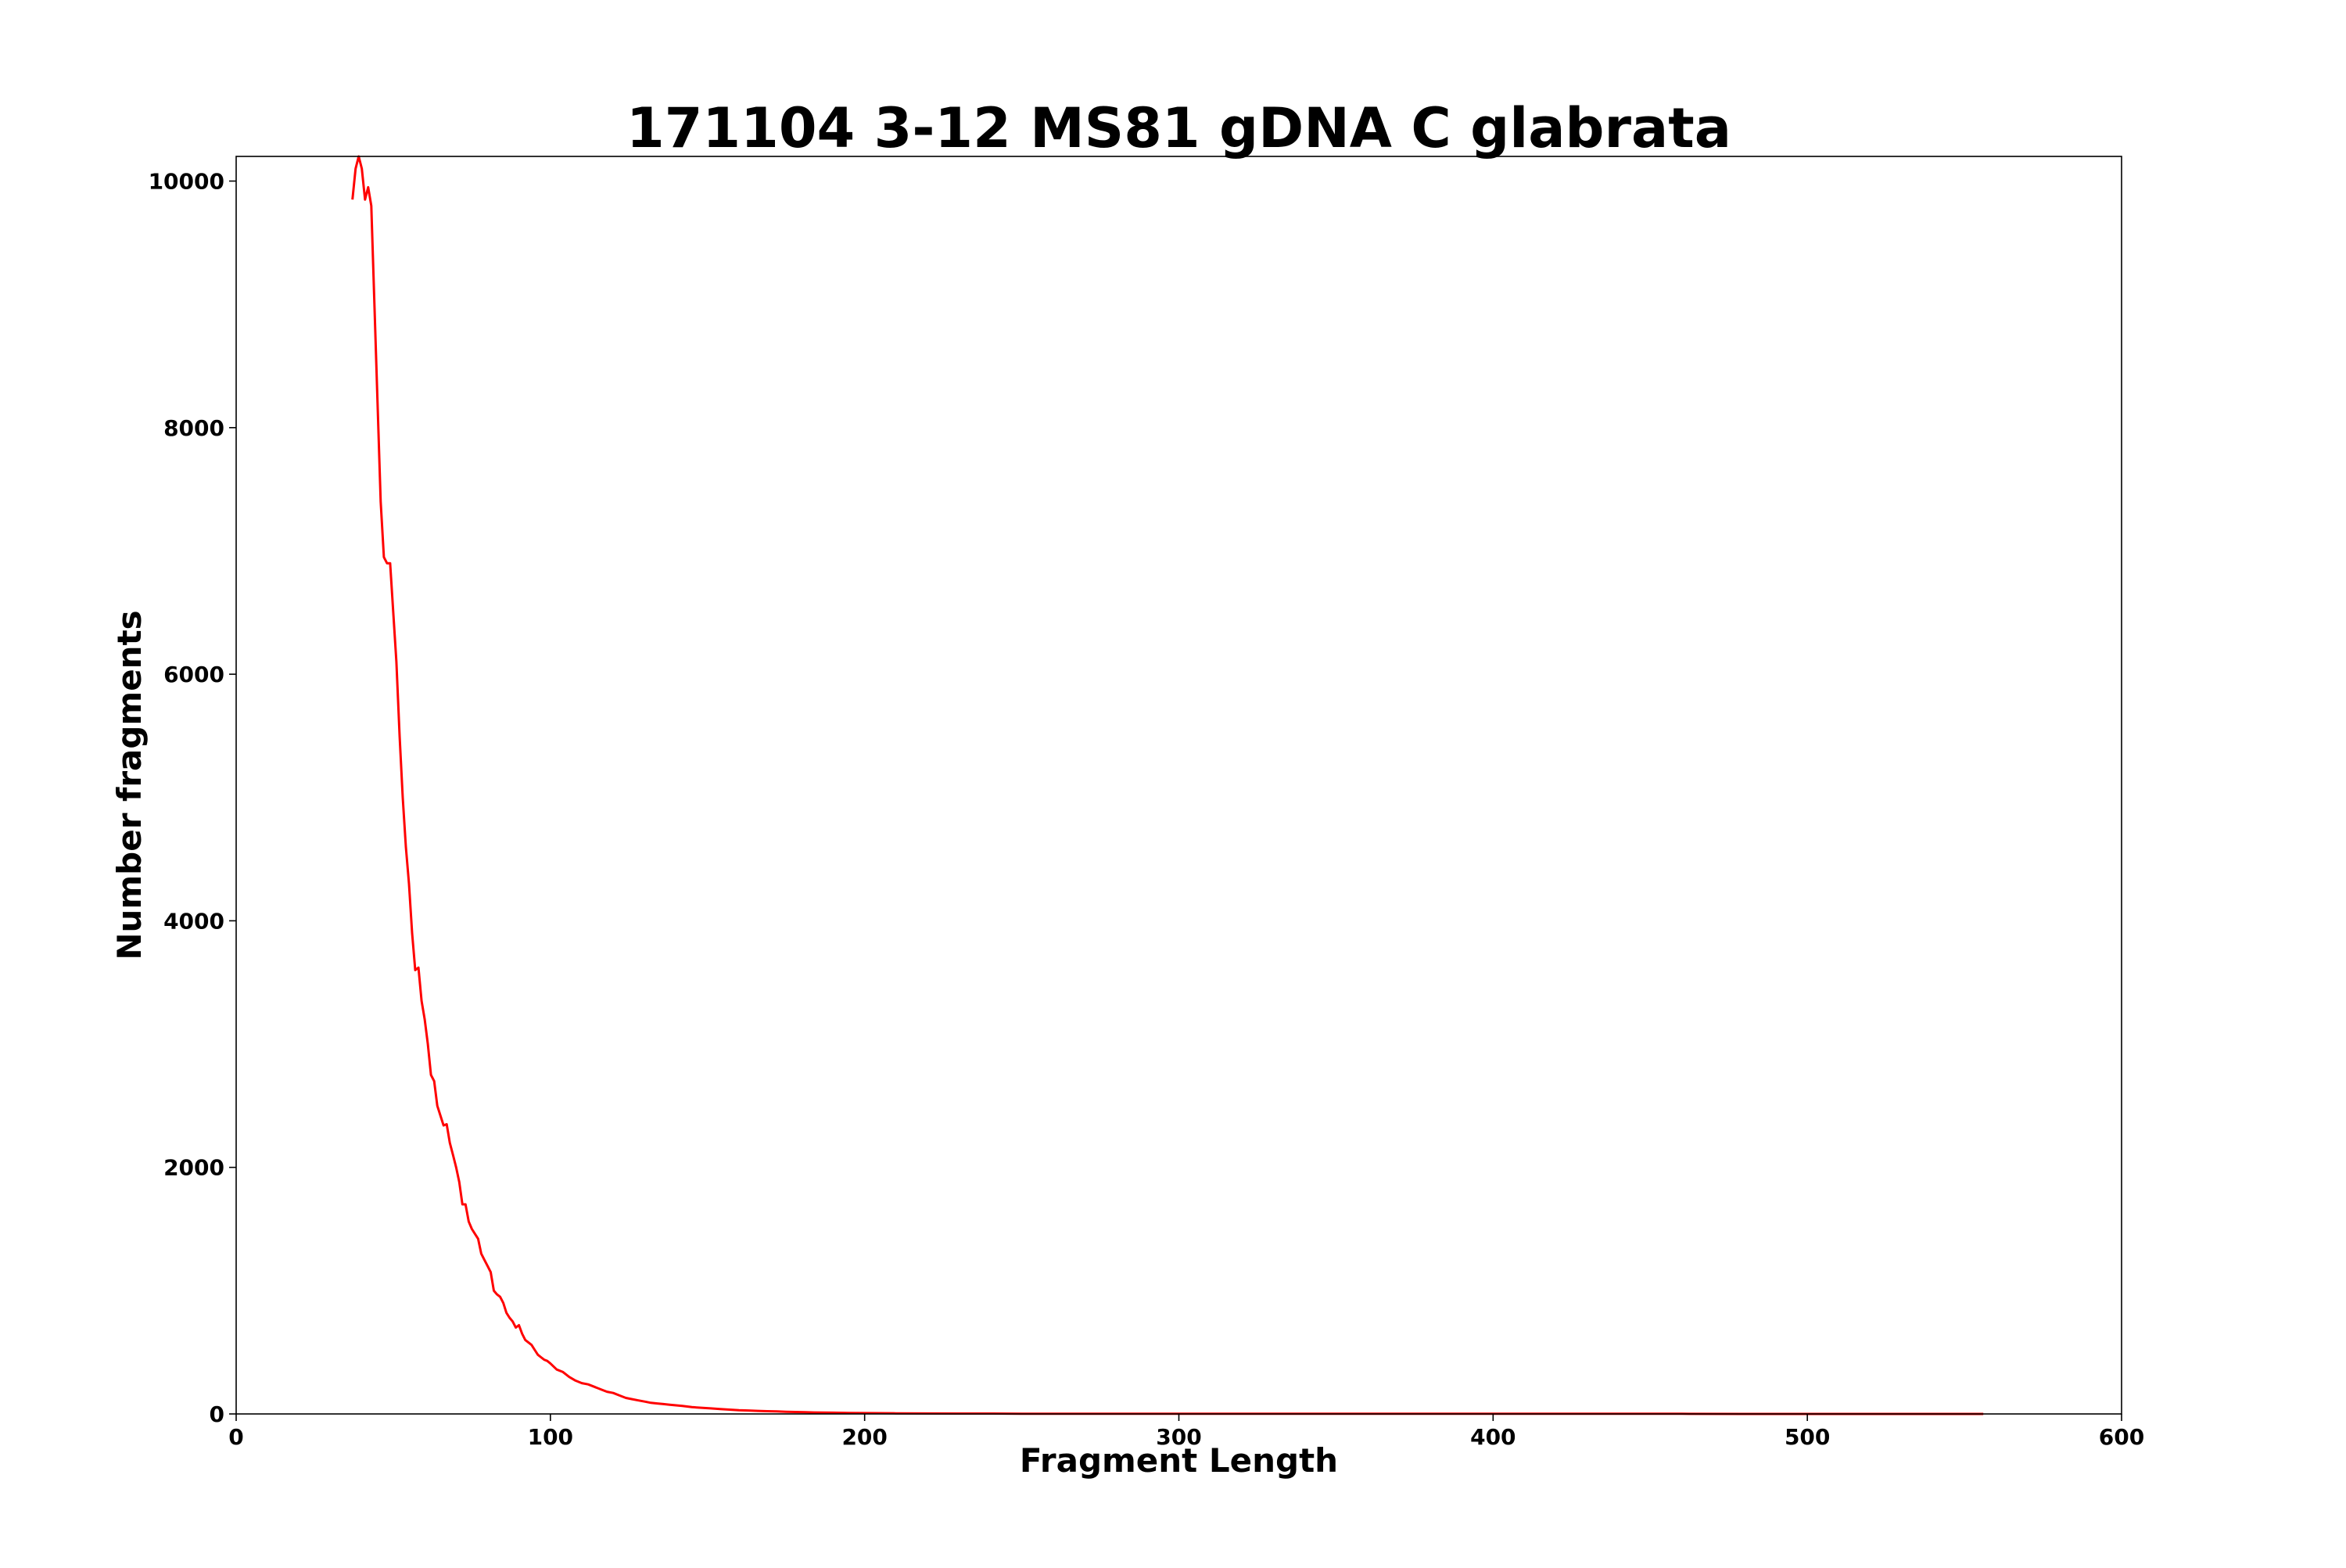  I want to click on x-tick-label: 600, so click(2122, 1437).